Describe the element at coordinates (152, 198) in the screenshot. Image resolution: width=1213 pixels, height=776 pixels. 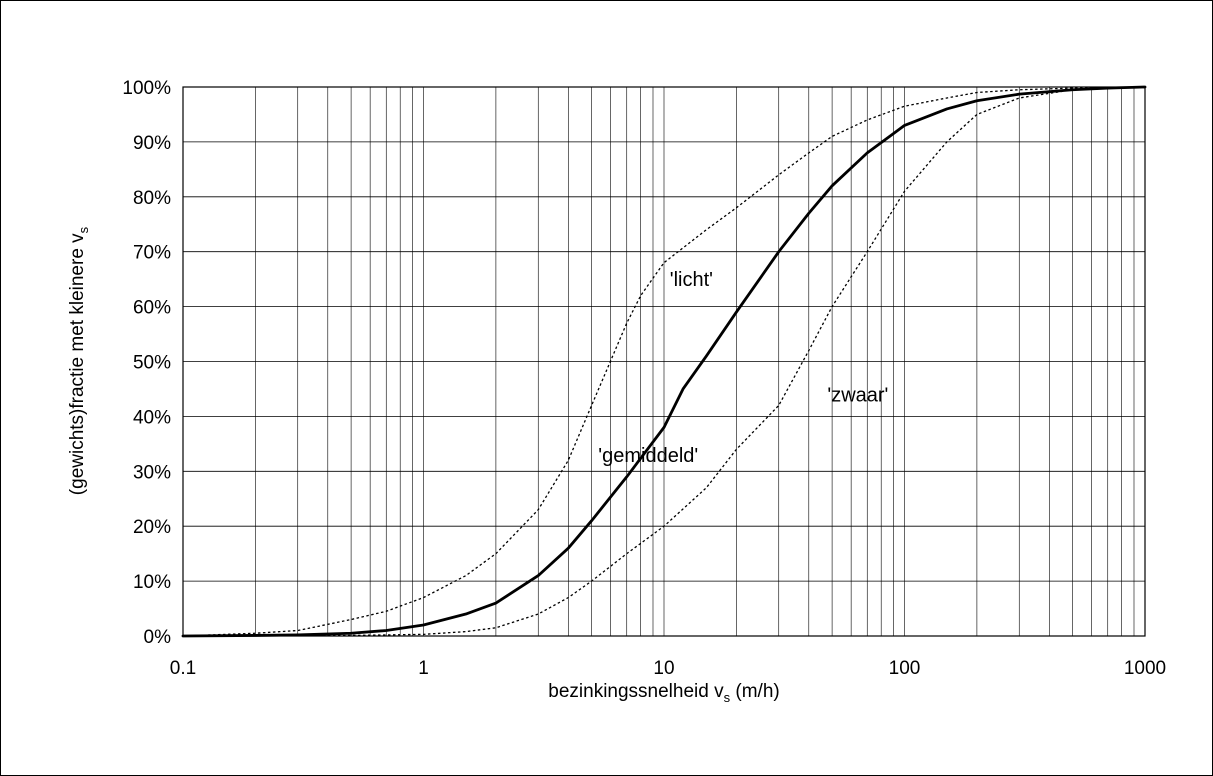
I see `y-tick-label-8: 80%` at that location.